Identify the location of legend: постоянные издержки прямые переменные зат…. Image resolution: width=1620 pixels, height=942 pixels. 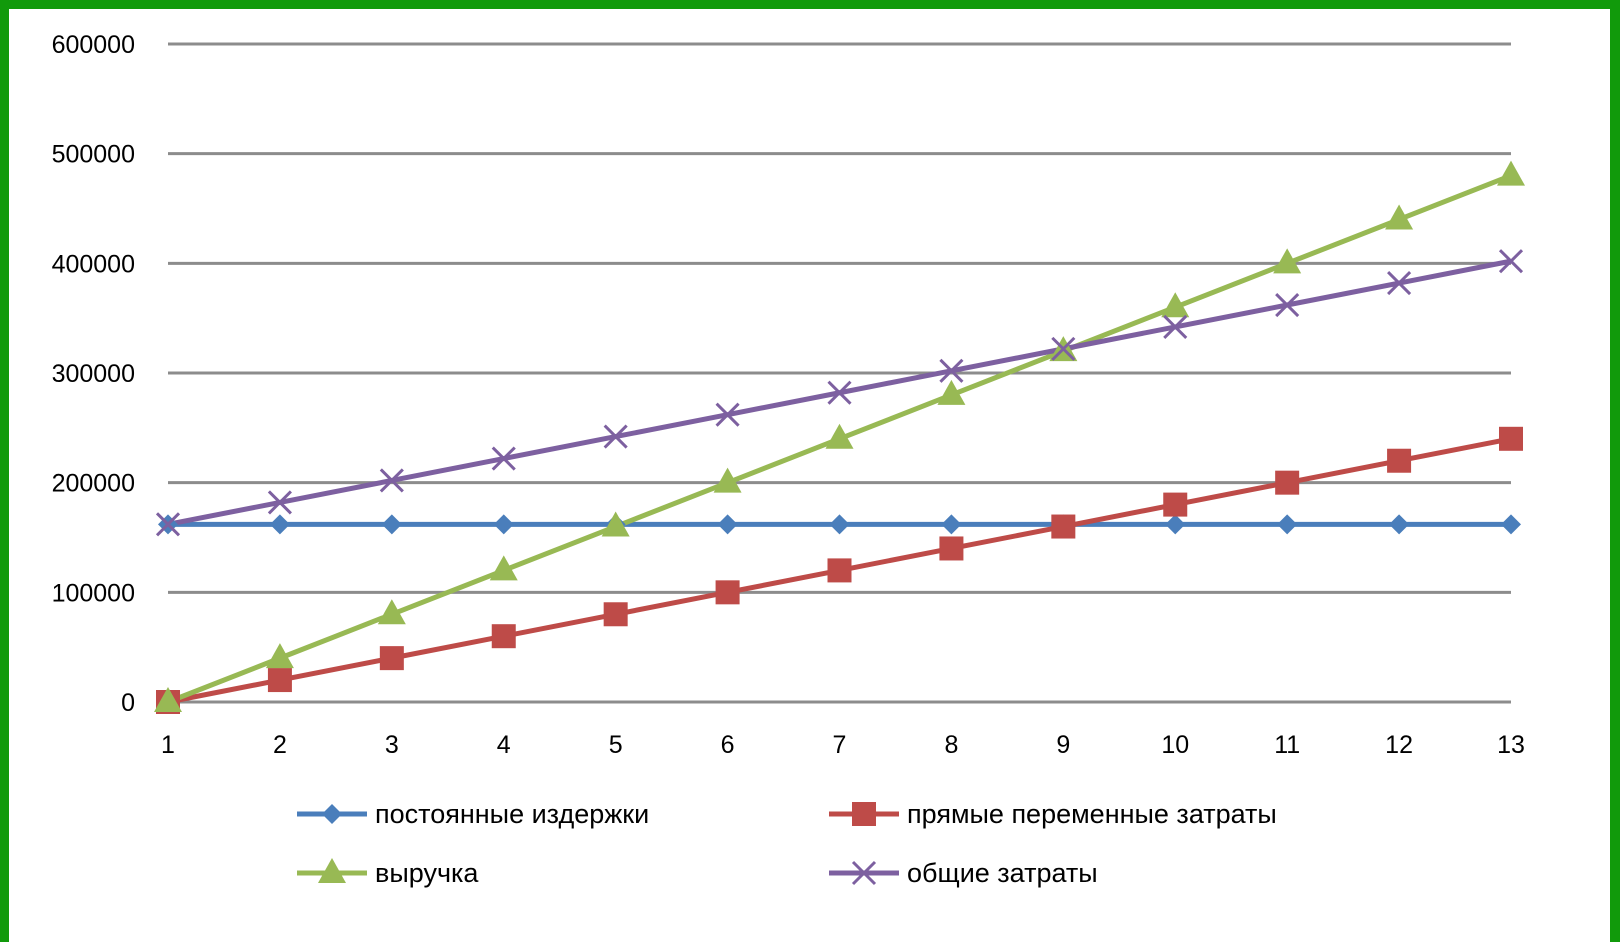
(787, 843).